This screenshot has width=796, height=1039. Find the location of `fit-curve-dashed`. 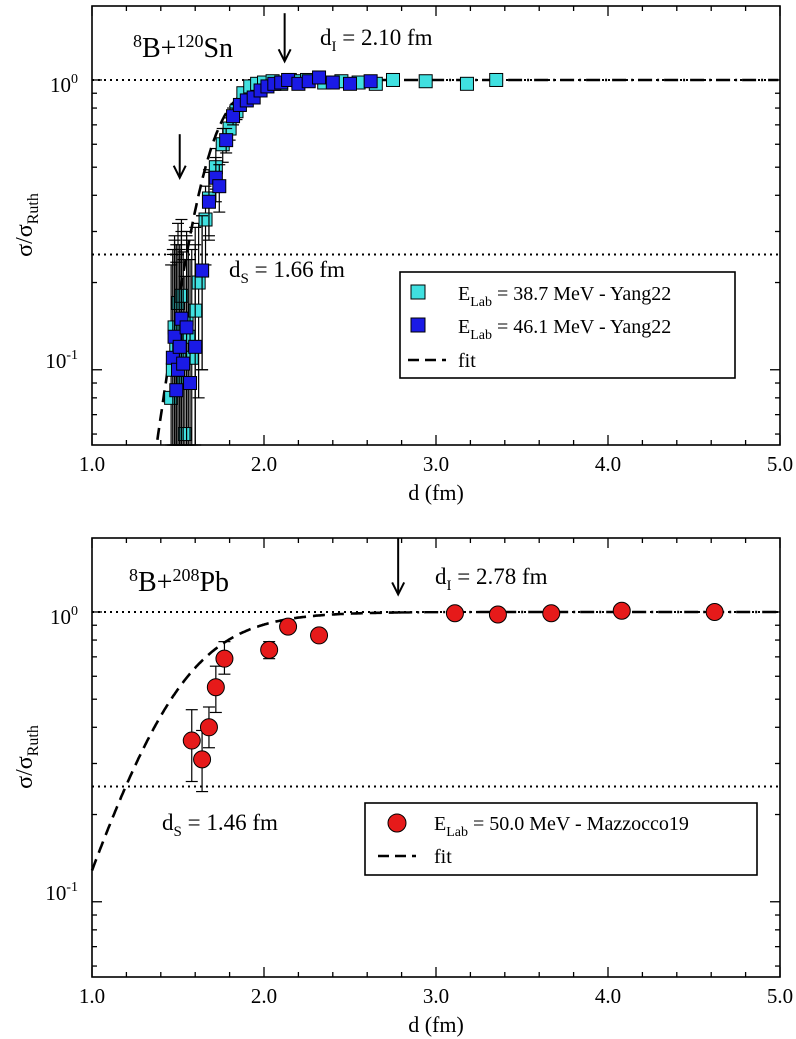

fit-curve-dashed is located at coordinates (244, 741).